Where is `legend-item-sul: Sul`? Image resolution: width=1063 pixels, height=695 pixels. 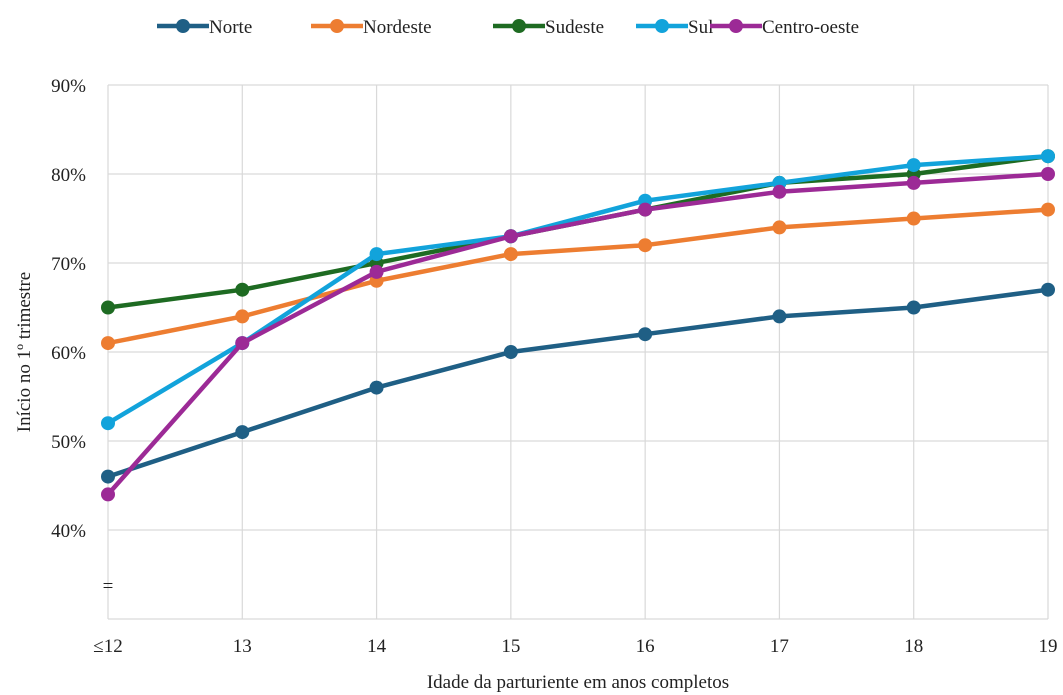 legend-item-sul: Sul is located at coordinates (674, 27).